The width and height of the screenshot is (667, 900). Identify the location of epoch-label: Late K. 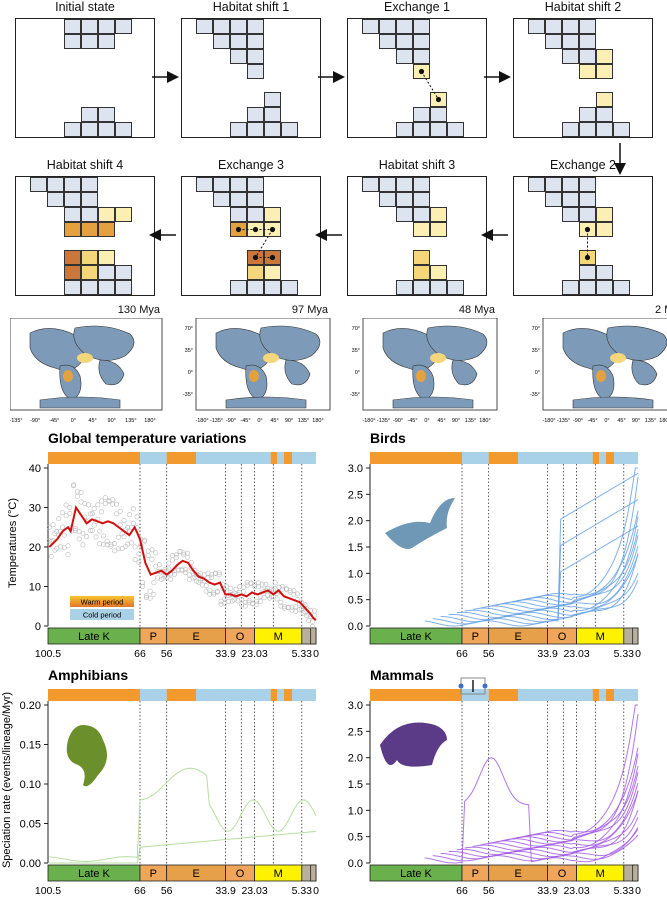
(416, 874).